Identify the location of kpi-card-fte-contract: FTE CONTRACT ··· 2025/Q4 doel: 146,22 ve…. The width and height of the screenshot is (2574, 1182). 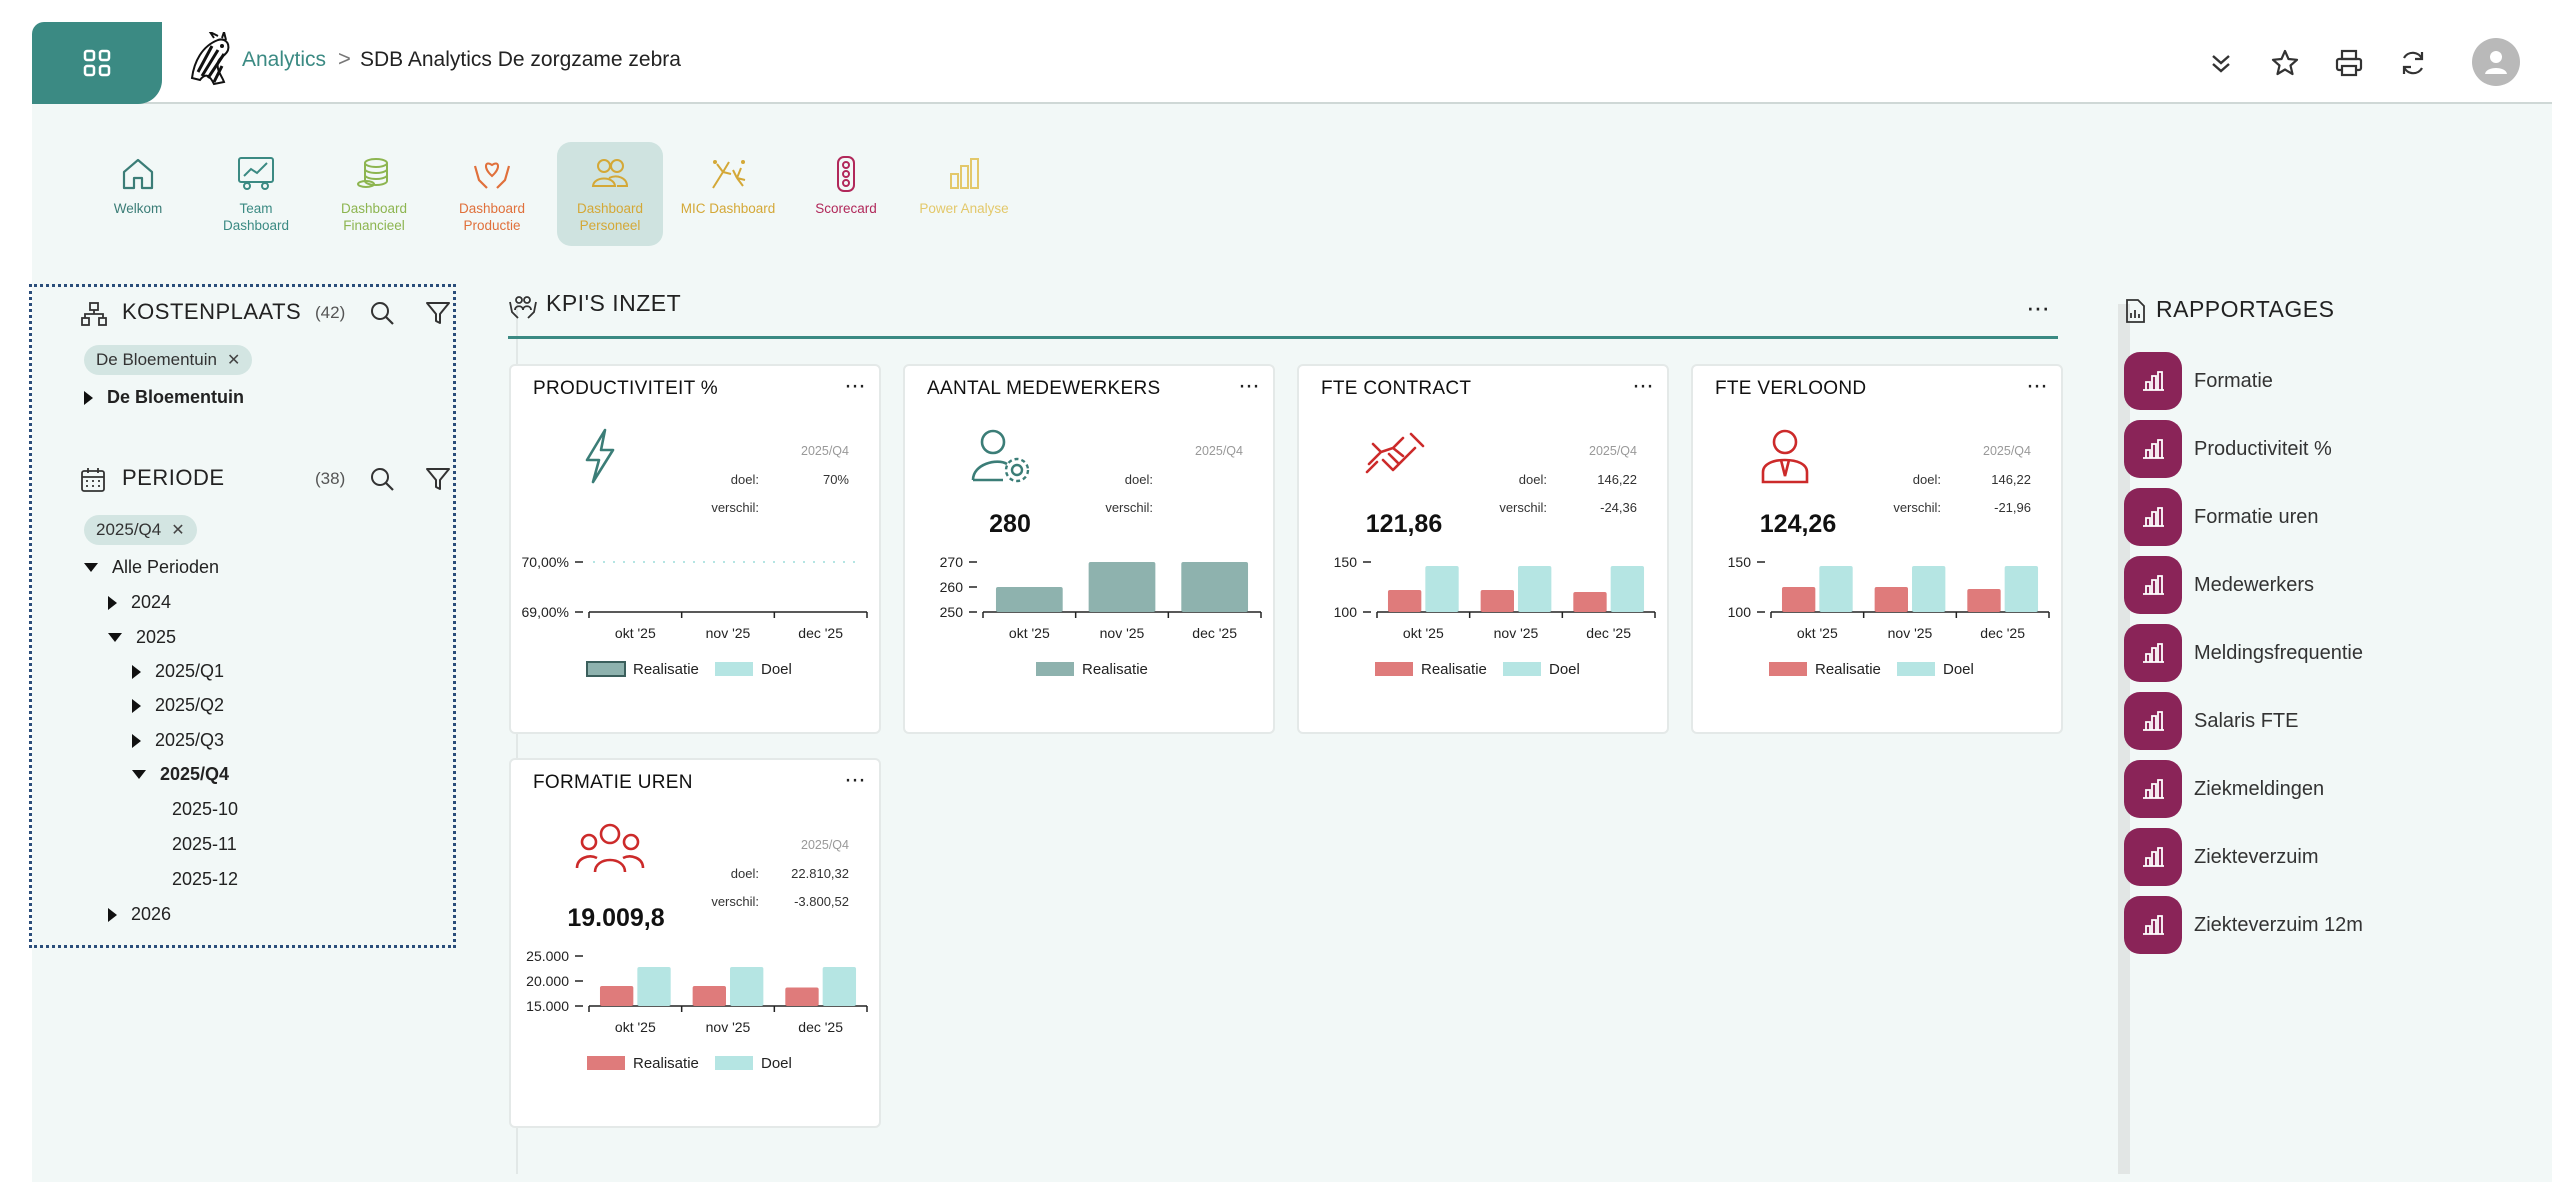
(1483, 549).